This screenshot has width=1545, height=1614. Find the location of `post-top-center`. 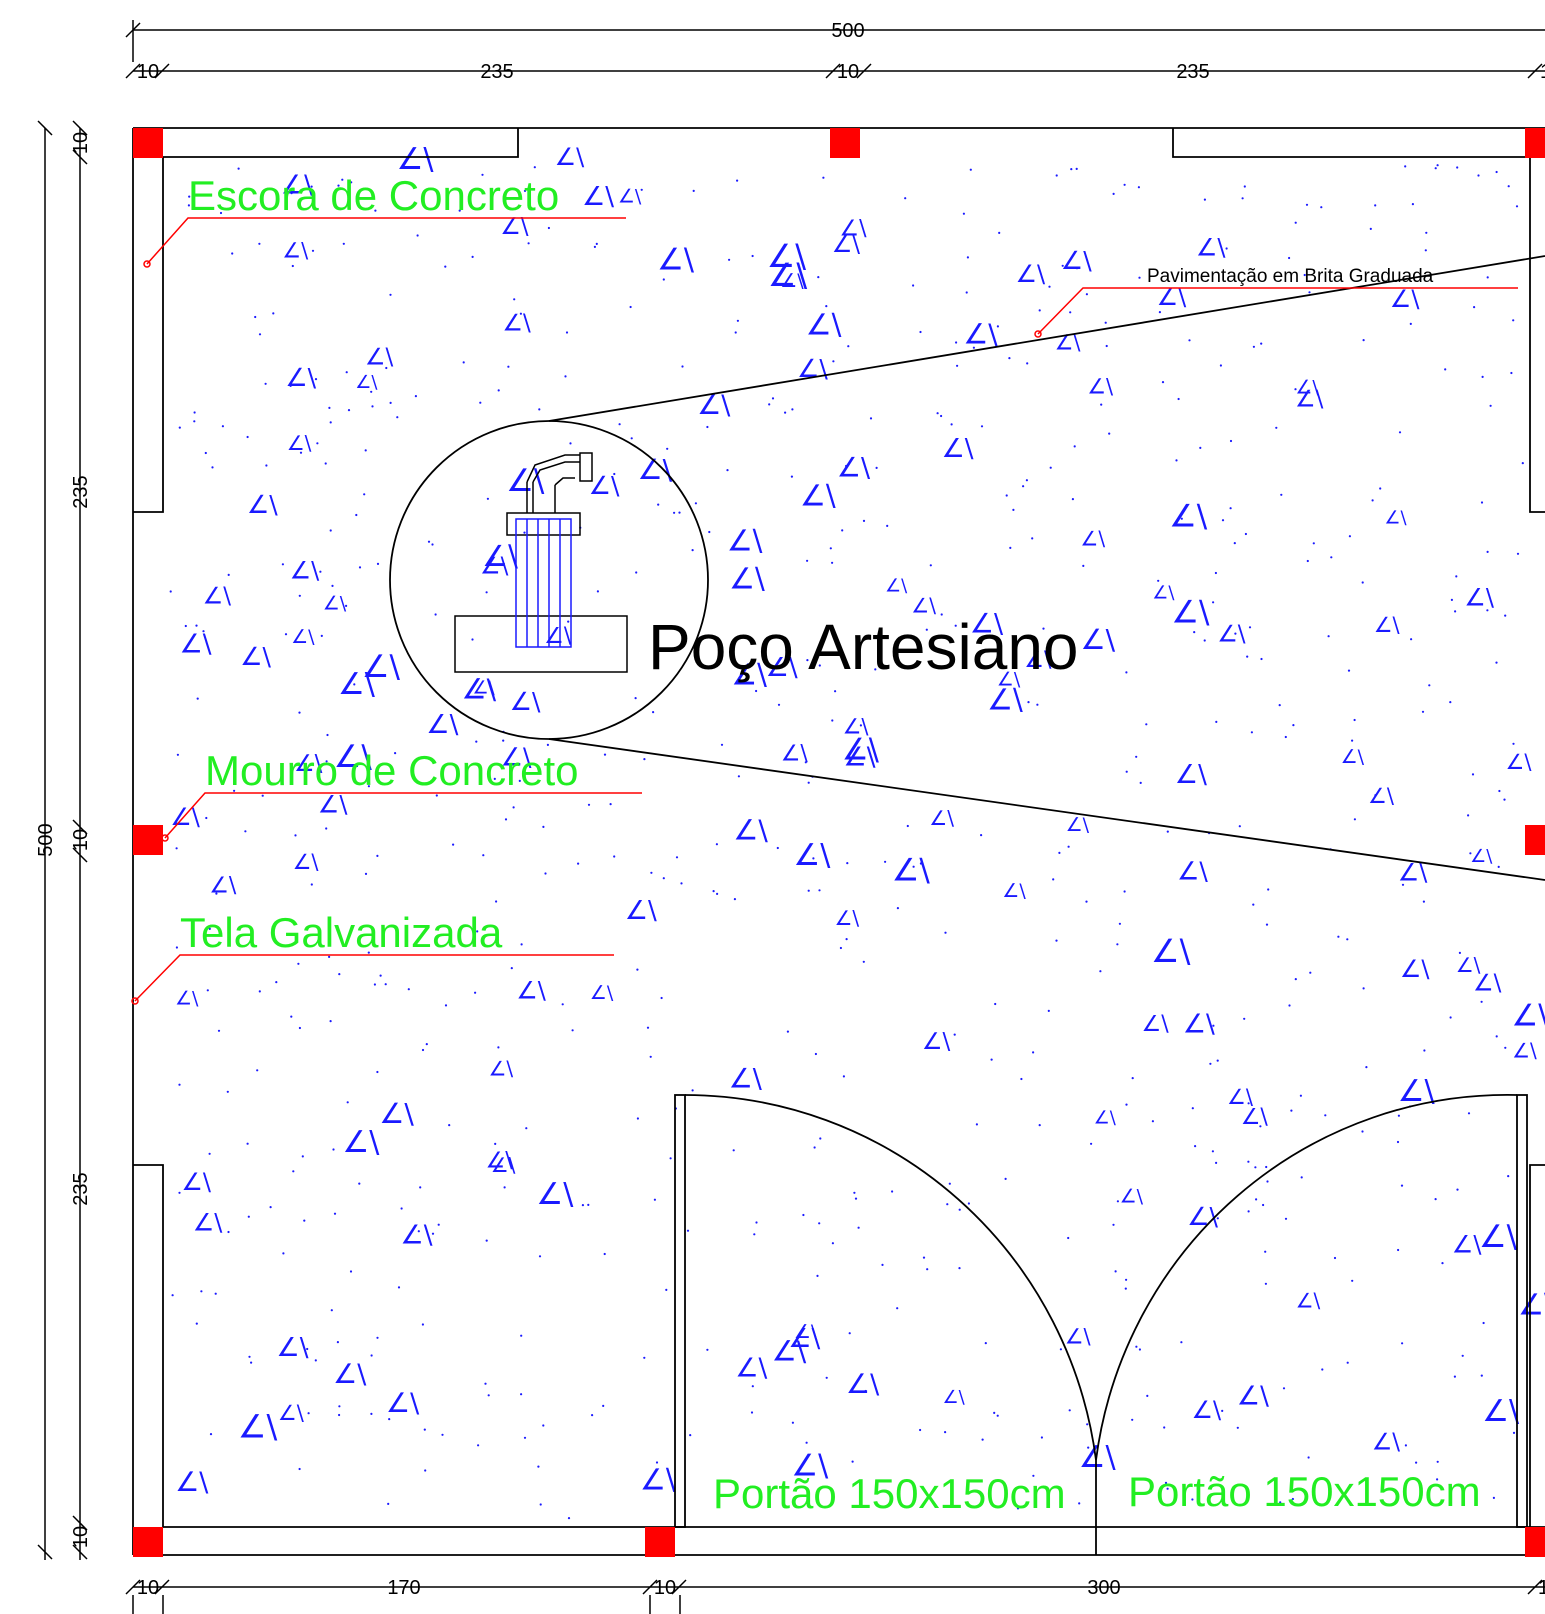

post-top-center is located at coordinates (845, 143).